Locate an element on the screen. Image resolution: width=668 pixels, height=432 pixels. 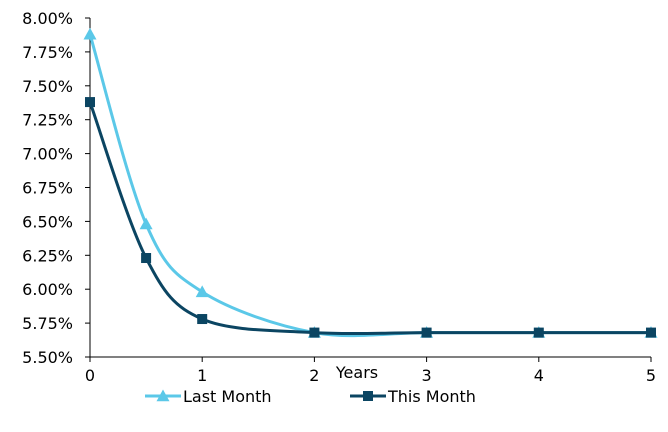
y-tick-label: 7.75% is located at coordinates (47, 52).